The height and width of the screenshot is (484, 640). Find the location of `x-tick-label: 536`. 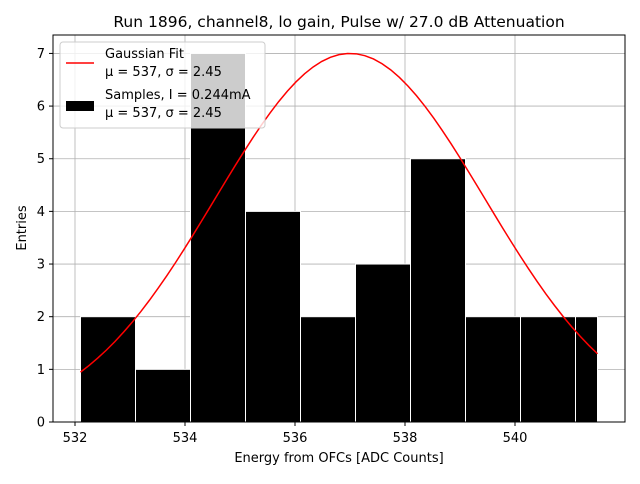

x-tick-label: 536 is located at coordinates (295, 438).